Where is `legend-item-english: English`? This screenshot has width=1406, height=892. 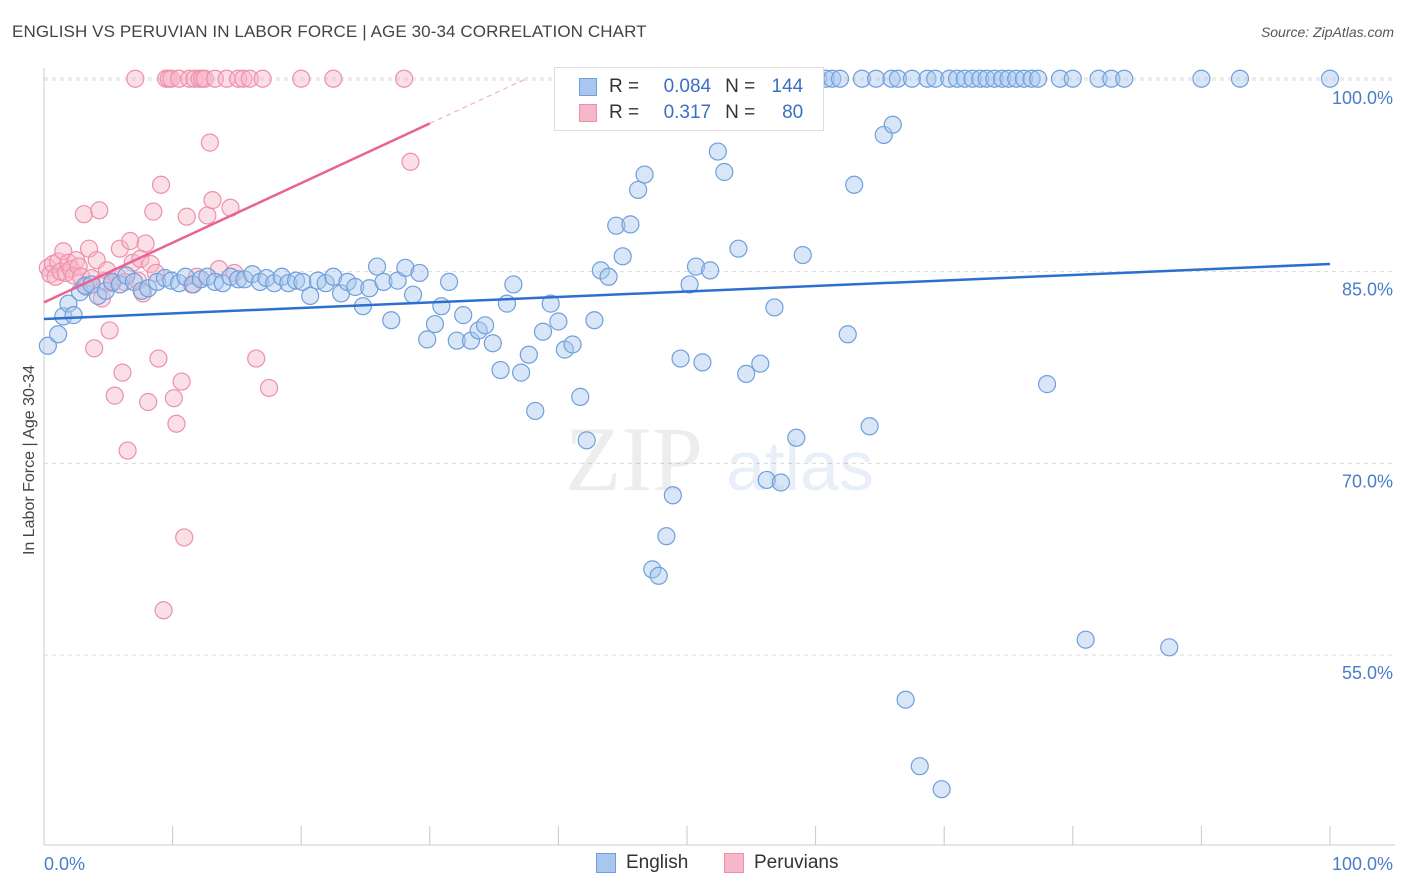 legend-item-english: English is located at coordinates (642, 863).